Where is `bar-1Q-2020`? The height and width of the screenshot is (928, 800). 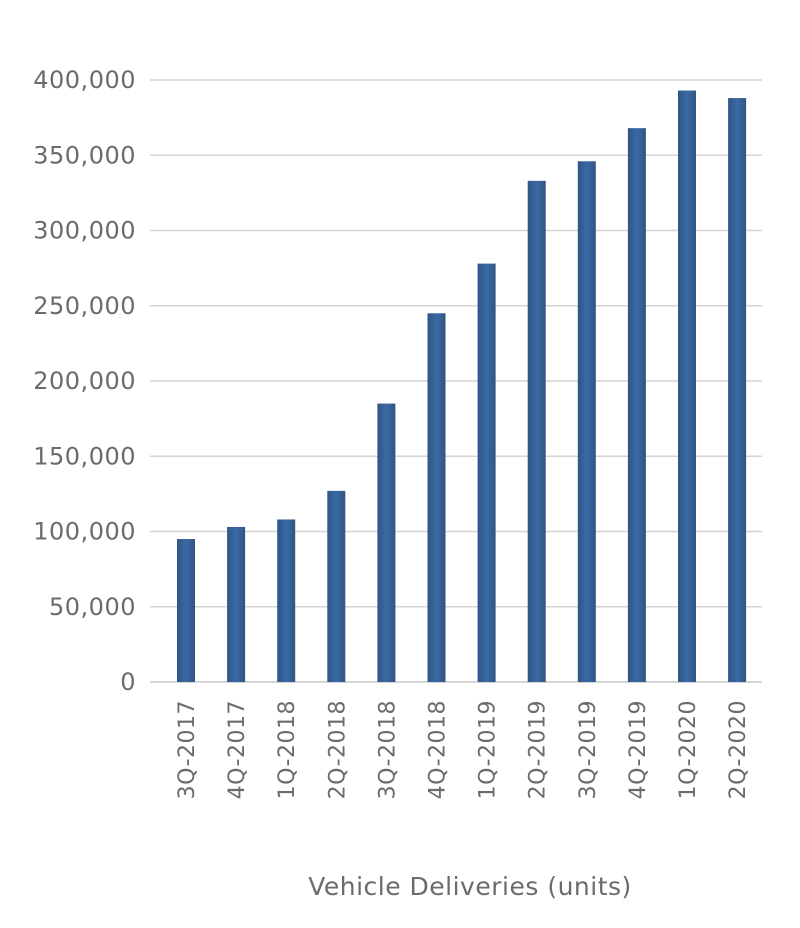
bar-1Q-2020 is located at coordinates (687, 386).